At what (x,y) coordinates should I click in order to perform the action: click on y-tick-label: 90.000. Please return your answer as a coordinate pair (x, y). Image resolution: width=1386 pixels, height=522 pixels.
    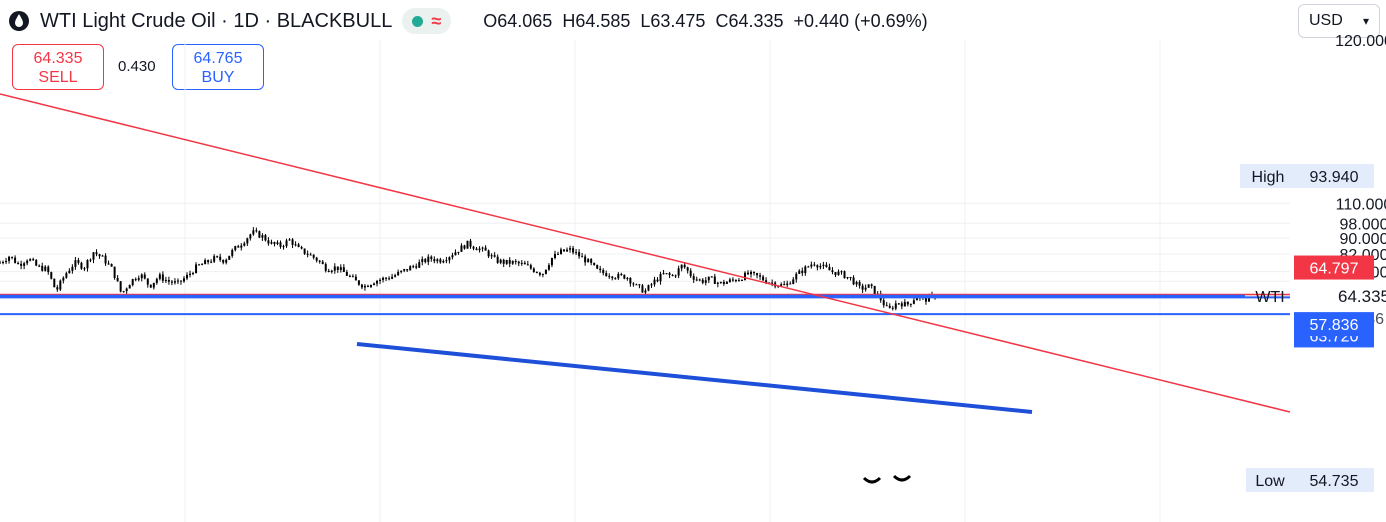
    Looking at the image, I should click on (1363, 239).